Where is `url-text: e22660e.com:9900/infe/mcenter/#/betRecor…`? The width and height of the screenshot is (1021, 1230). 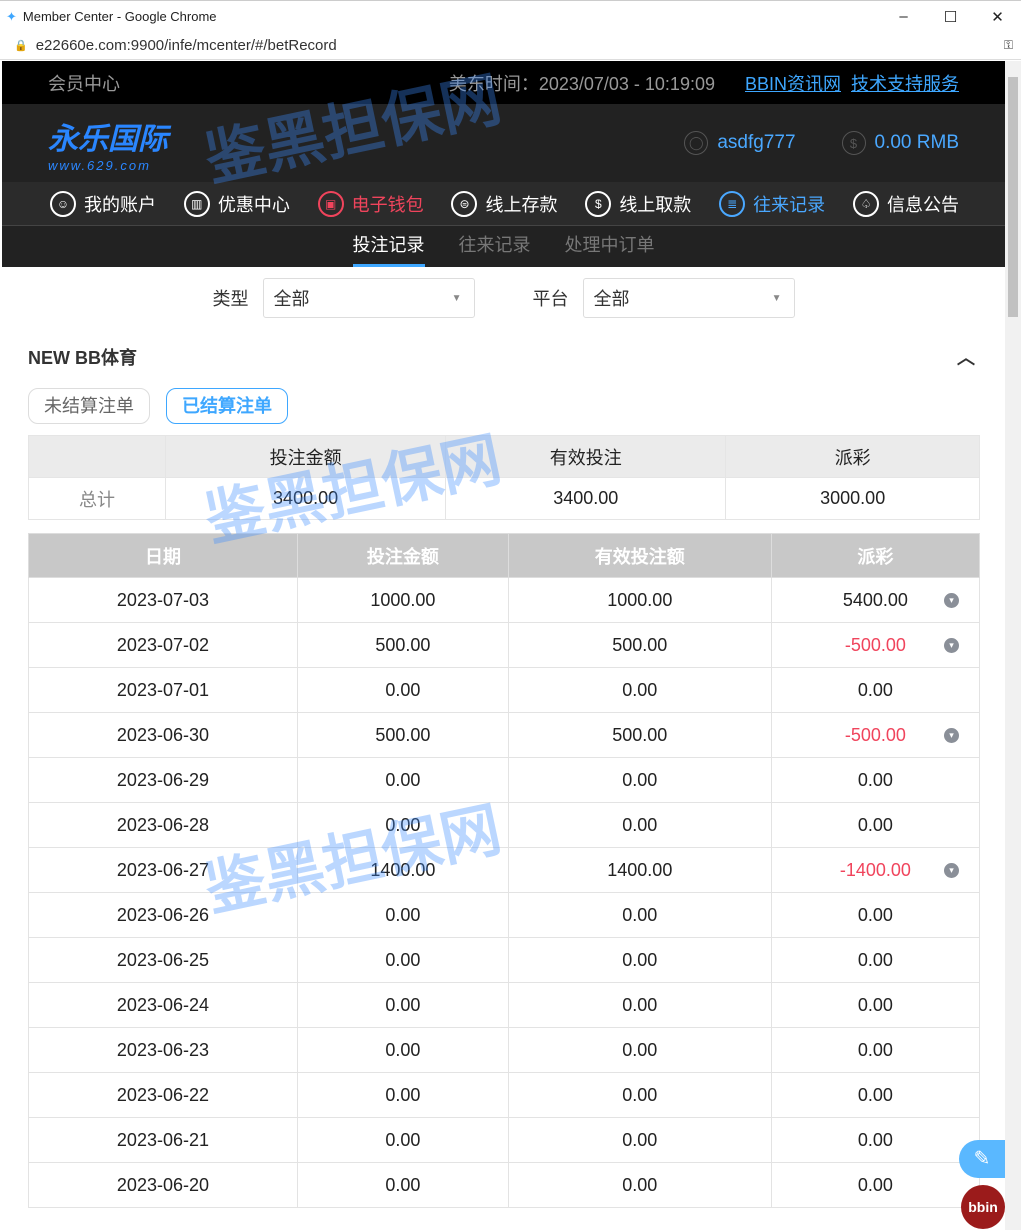
url-text: e22660e.com:9900/infe/mcenter/#/betRecor… is located at coordinates (186, 45).